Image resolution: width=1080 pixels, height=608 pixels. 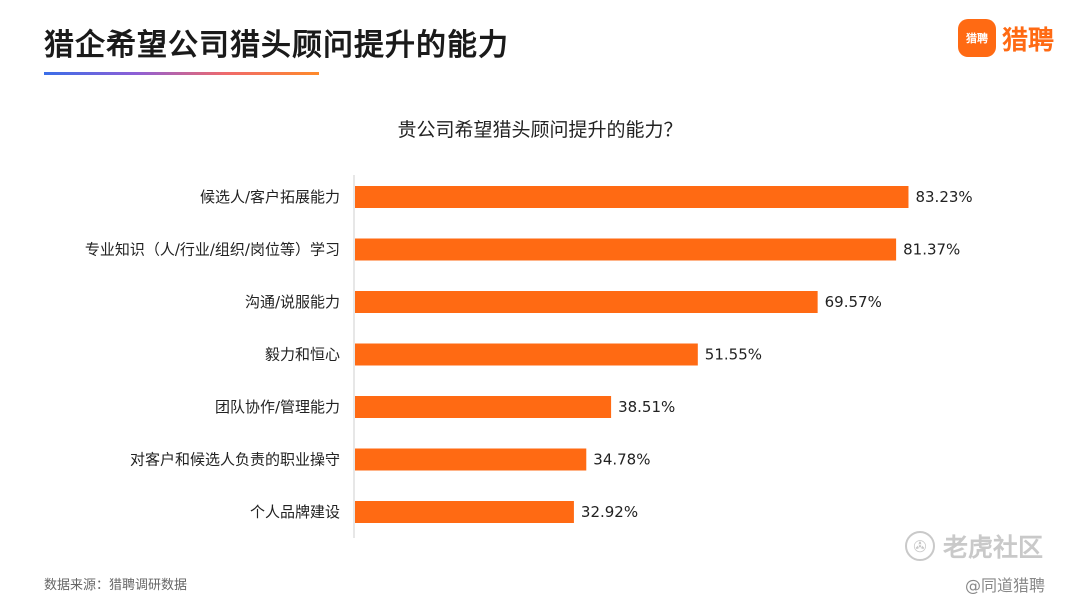 What do you see at coordinates (1005, 585) in the screenshot?
I see `watermark-sub: @同道猎聘` at bounding box center [1005, 585].